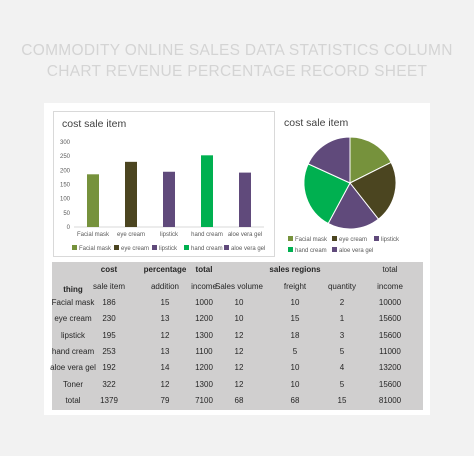 This screenshot has height=456, width=474. I want to click on table-cell: 192, so click(109, 368).